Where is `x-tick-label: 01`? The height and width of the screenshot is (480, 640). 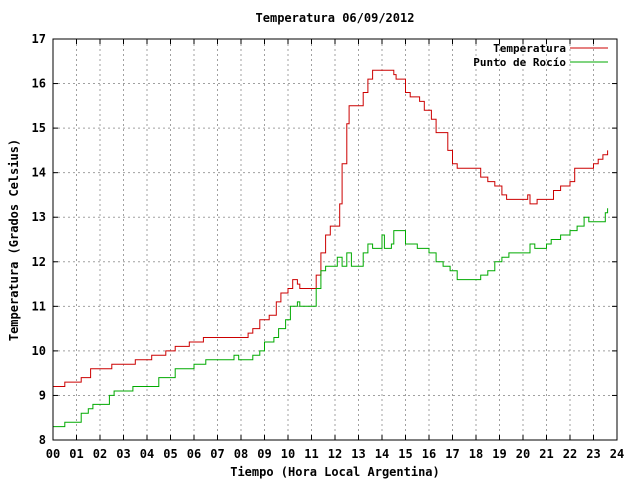
x-tick-label: 01 is located at coordinates (76, 454).